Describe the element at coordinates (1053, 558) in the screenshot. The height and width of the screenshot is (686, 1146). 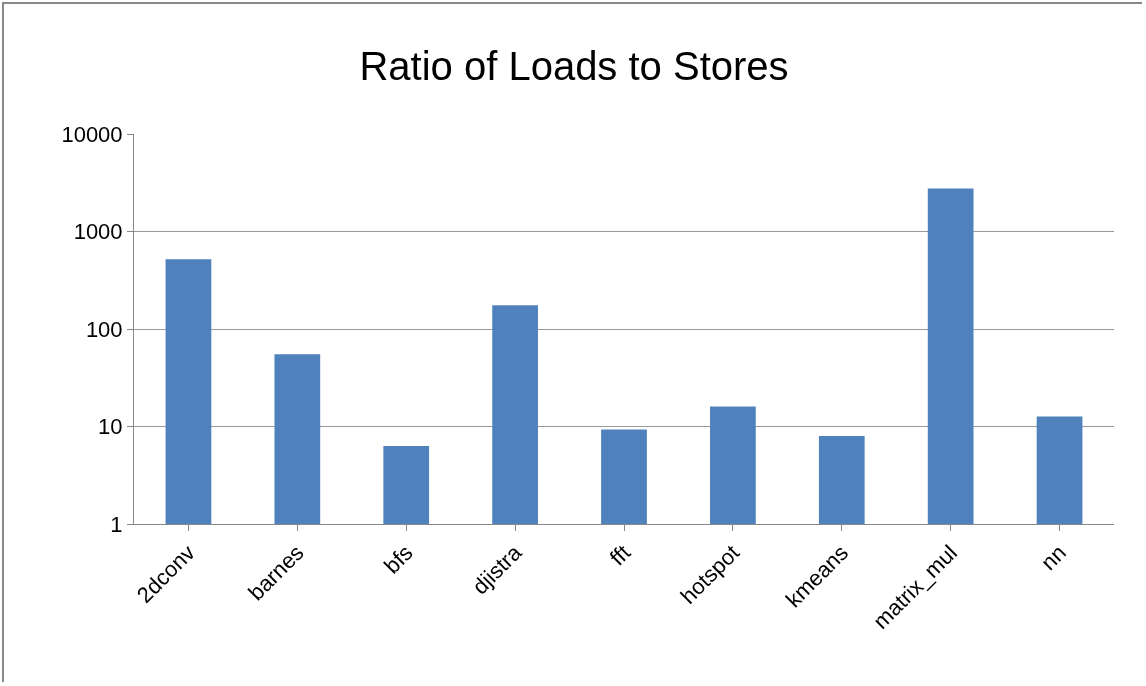
I see `x-tick-label: nn` at that location.